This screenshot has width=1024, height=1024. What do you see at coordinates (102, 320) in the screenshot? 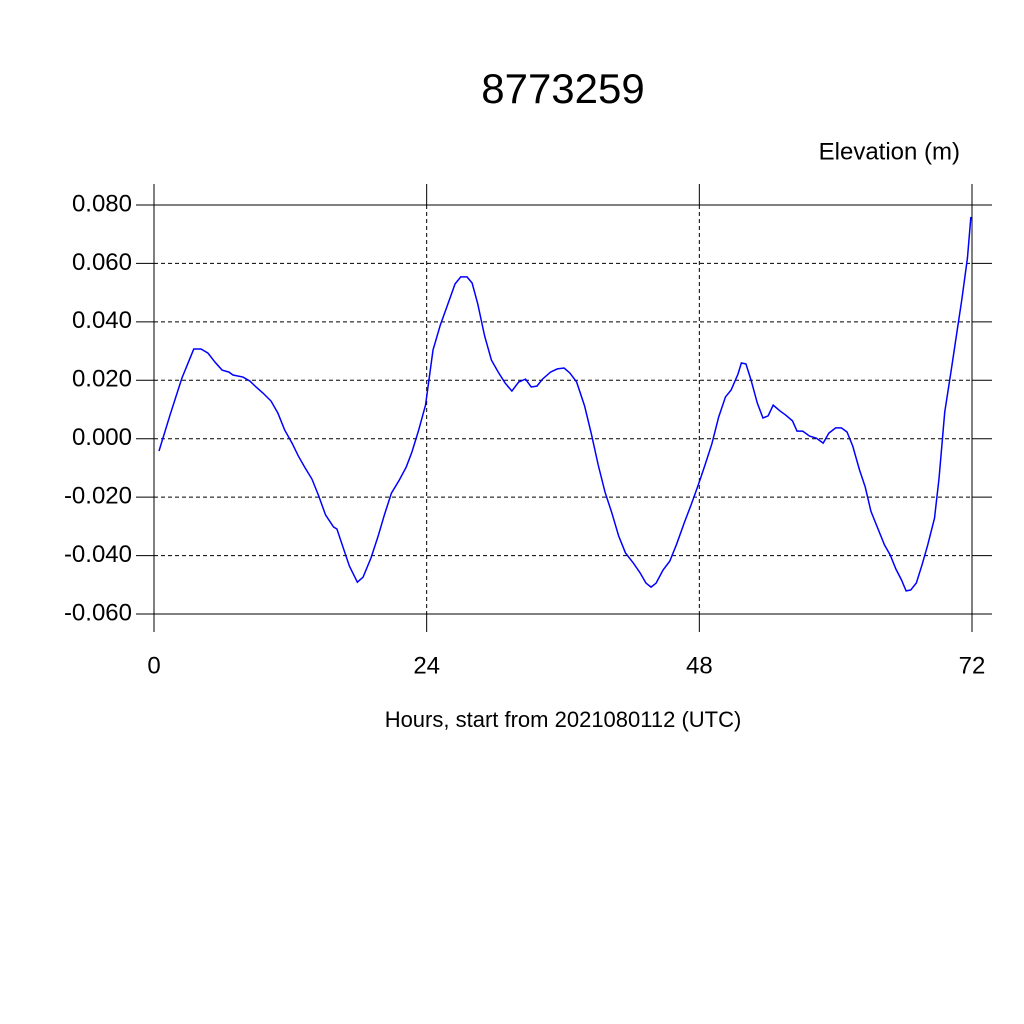
I see `y-tick-label: 0.040` at bounding box center [102, 320].